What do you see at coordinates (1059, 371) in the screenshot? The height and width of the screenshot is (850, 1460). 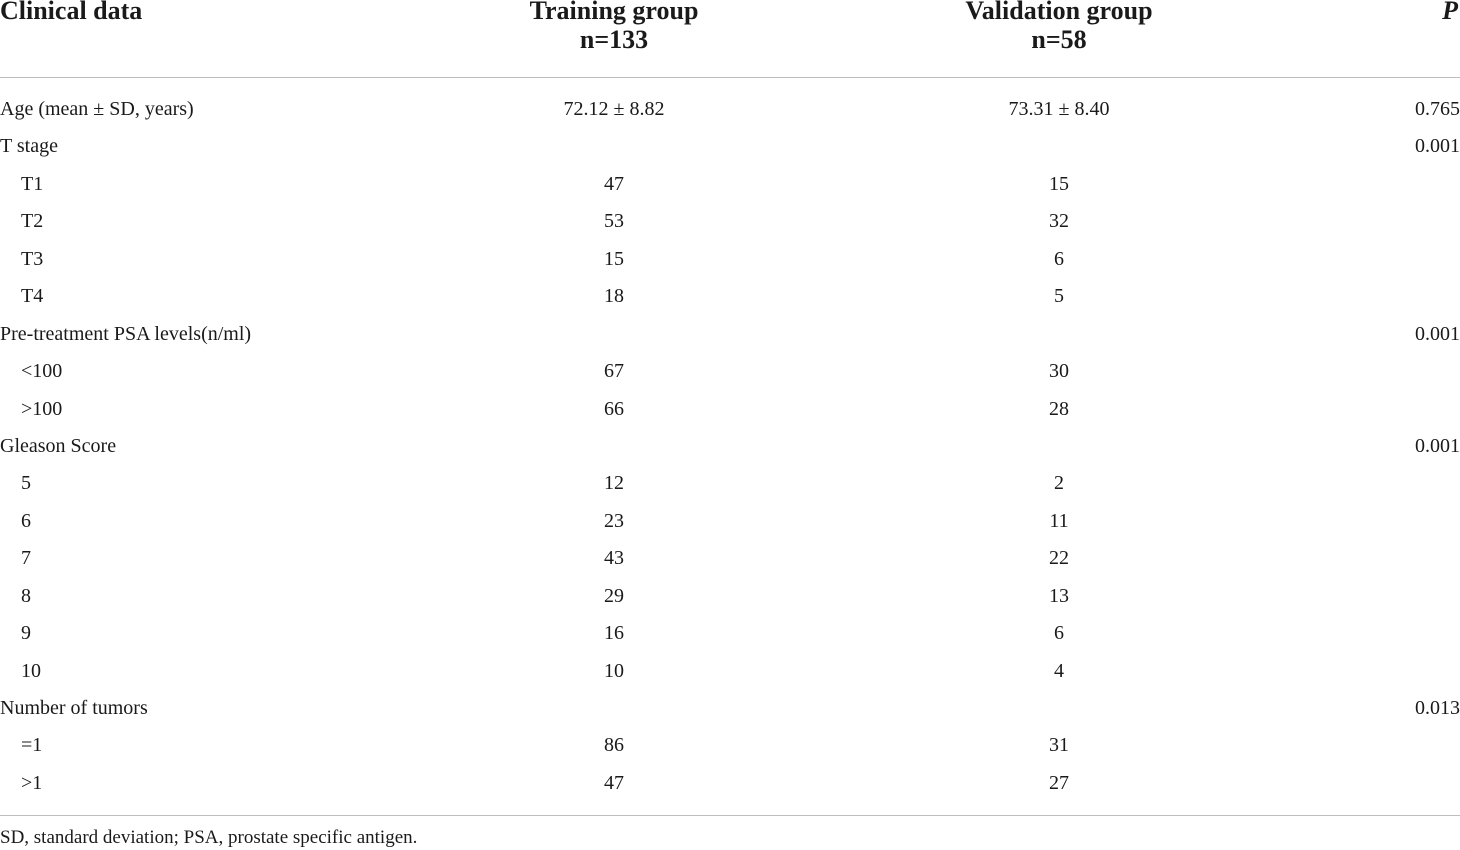 I see `validation-value: 30` at bounding box center [1059, 371].